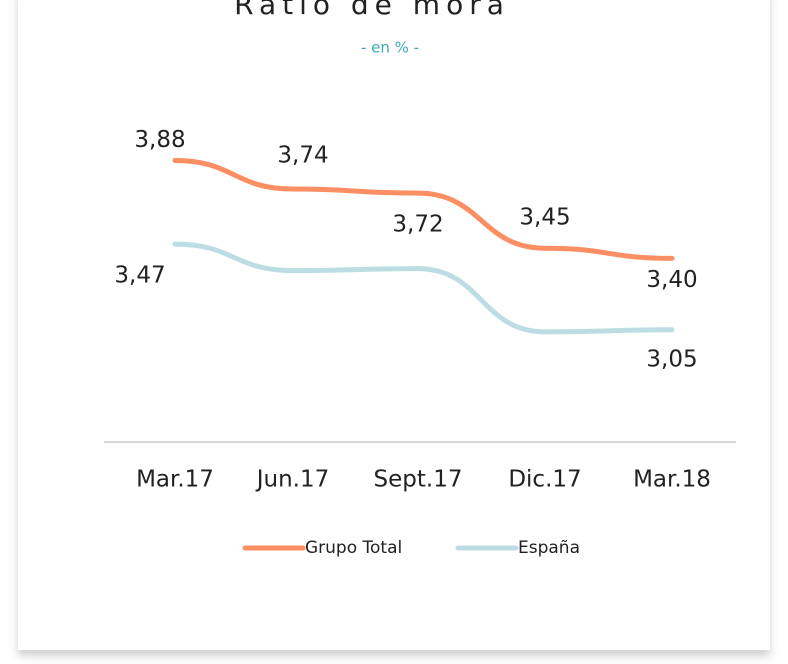  What do you see at coordinates (302, 156) in the screenshot?
I see `data-label: 3,74` at bounding box center [302, 156].